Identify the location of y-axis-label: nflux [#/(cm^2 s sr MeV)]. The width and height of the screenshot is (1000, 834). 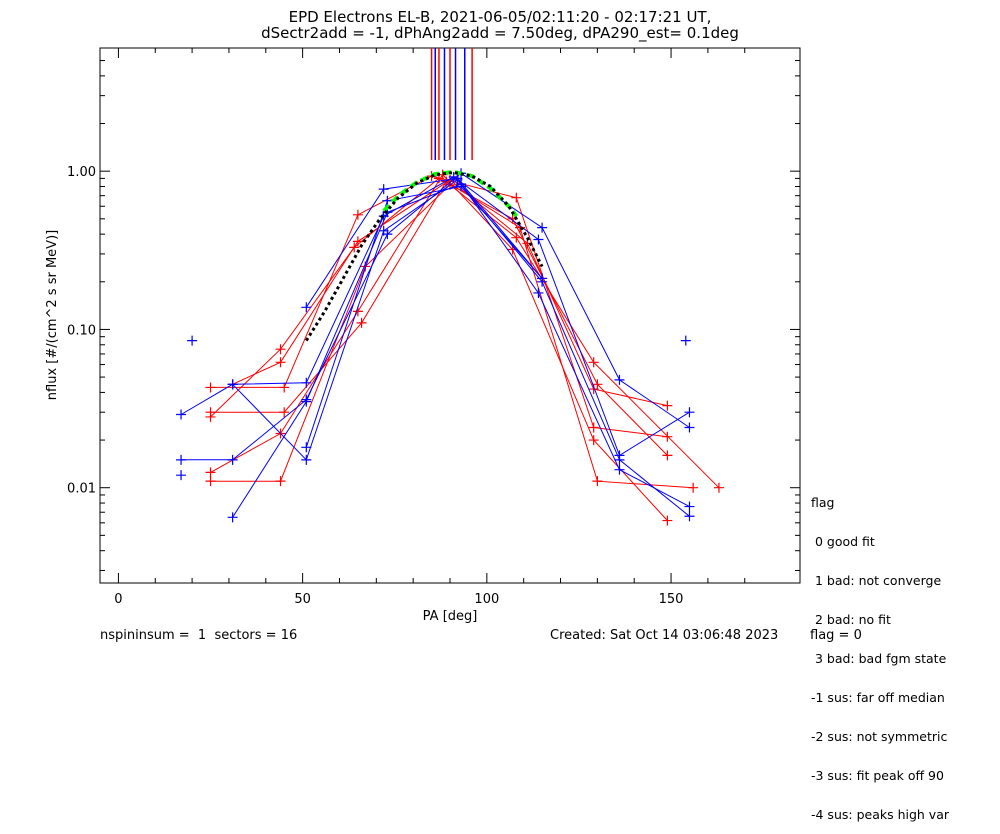
(52, 315).